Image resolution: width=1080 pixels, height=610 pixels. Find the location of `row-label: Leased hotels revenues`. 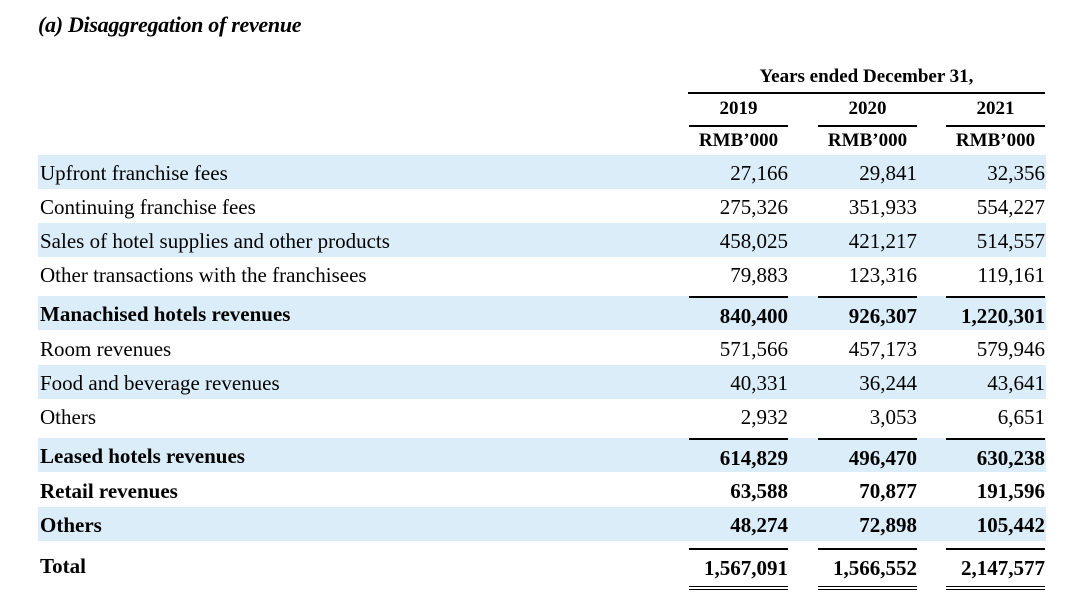

row-label: Leased hotels revenues is located at coordinates (142, 456).